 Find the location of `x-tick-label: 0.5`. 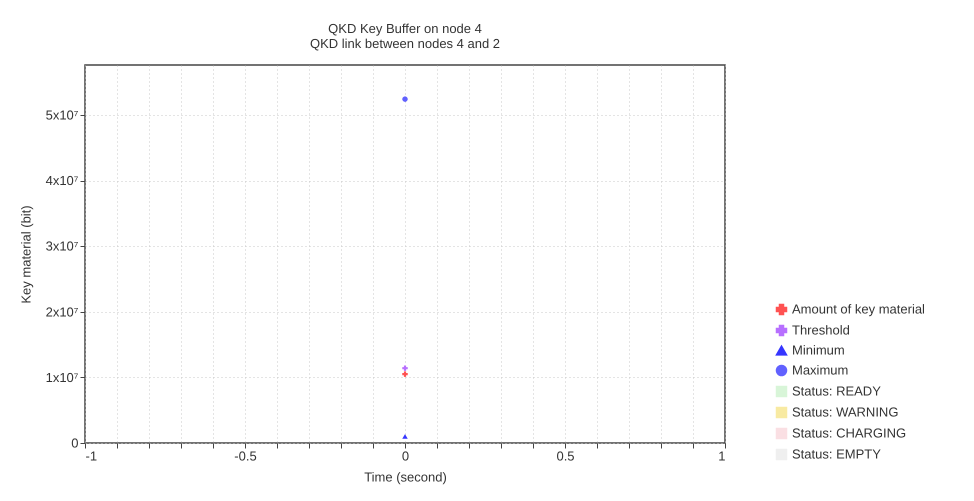

x-tick-label: 0.5 is located at coordinates (565, 456).